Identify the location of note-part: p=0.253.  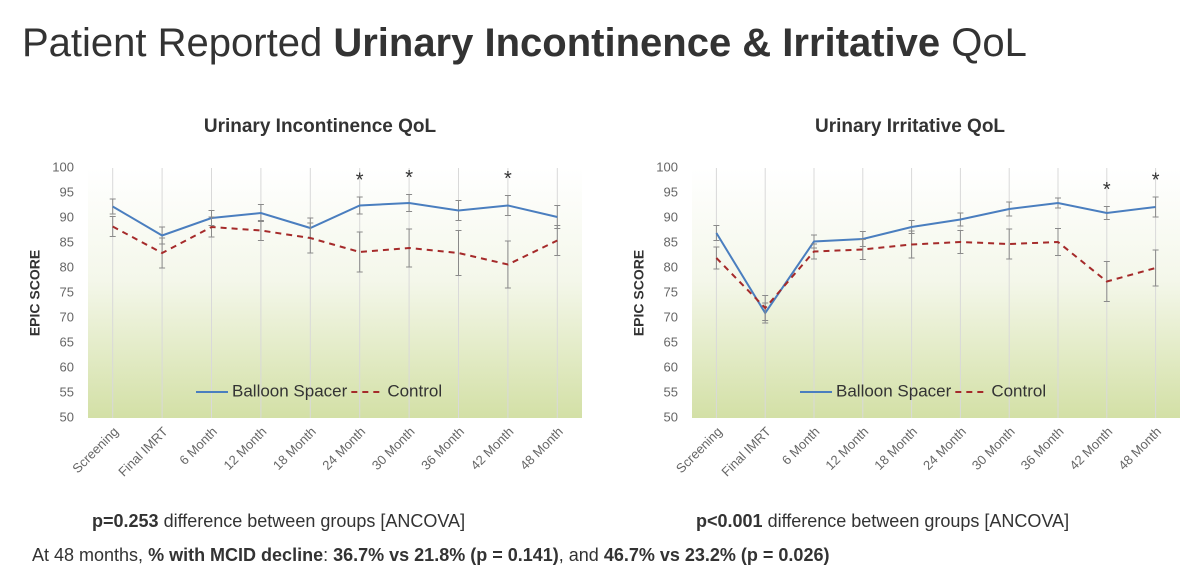
(125, 521).